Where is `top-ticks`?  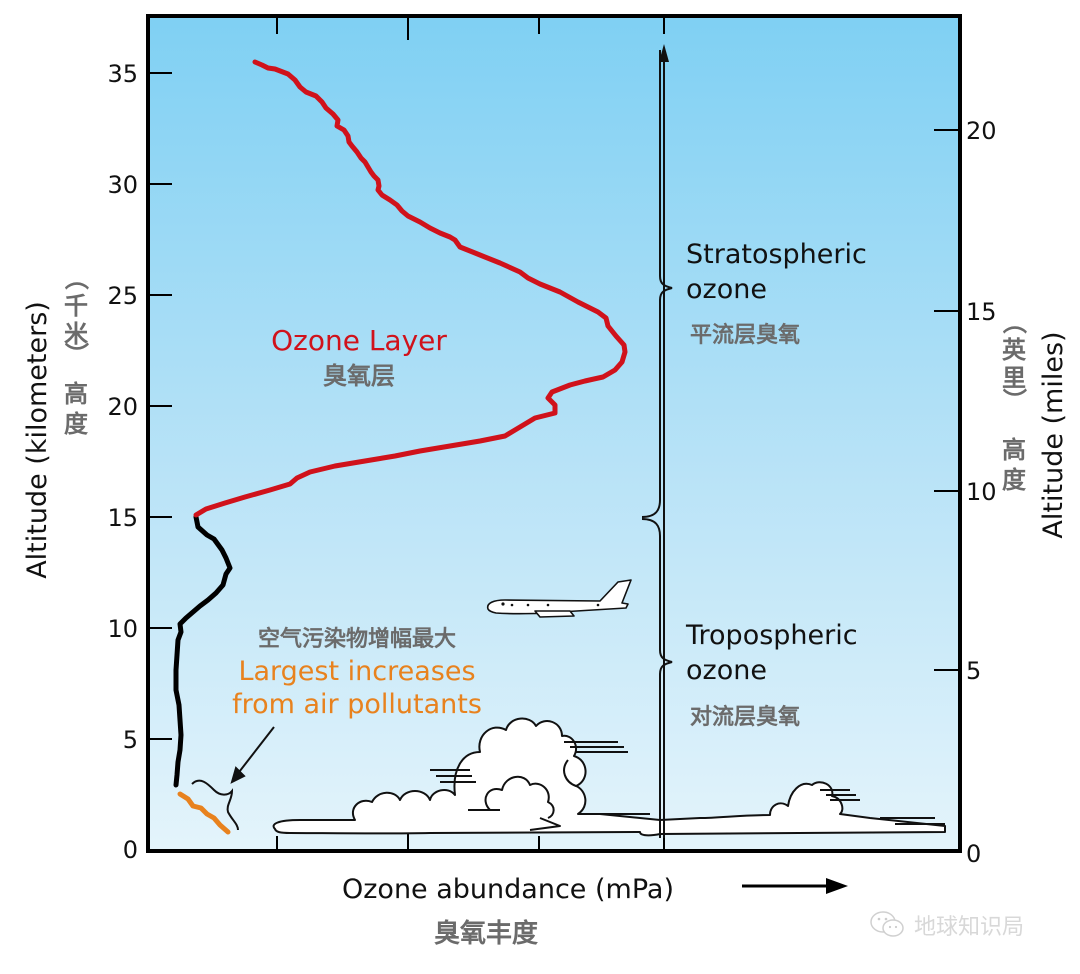
top-ticks is located at coordinates (470, 29).